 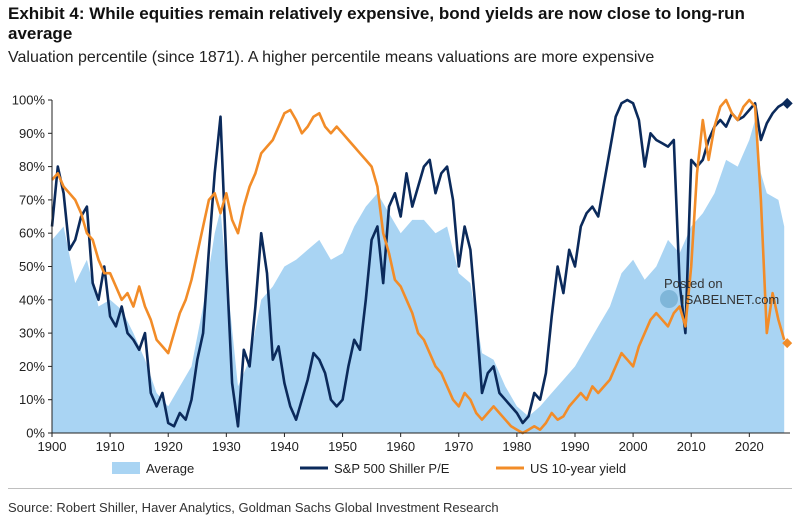 What do you see at coordinates (400, 488) in the screenshot?
I see `source-divider` at bounding box center [400, 488].